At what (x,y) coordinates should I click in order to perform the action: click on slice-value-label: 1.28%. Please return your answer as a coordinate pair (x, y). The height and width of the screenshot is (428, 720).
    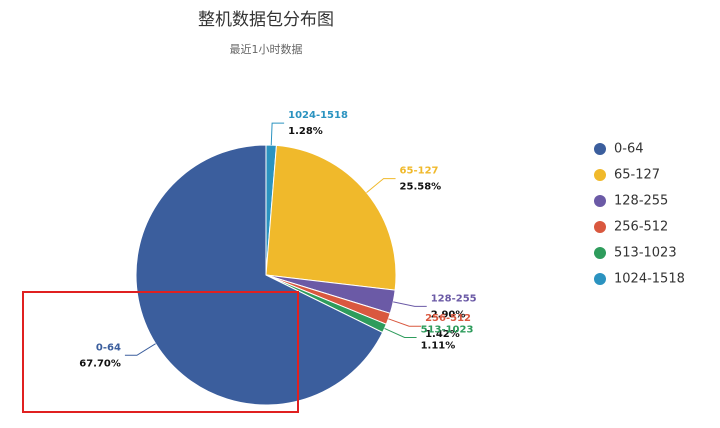
    Looking at the image, I should click on (305, 131).